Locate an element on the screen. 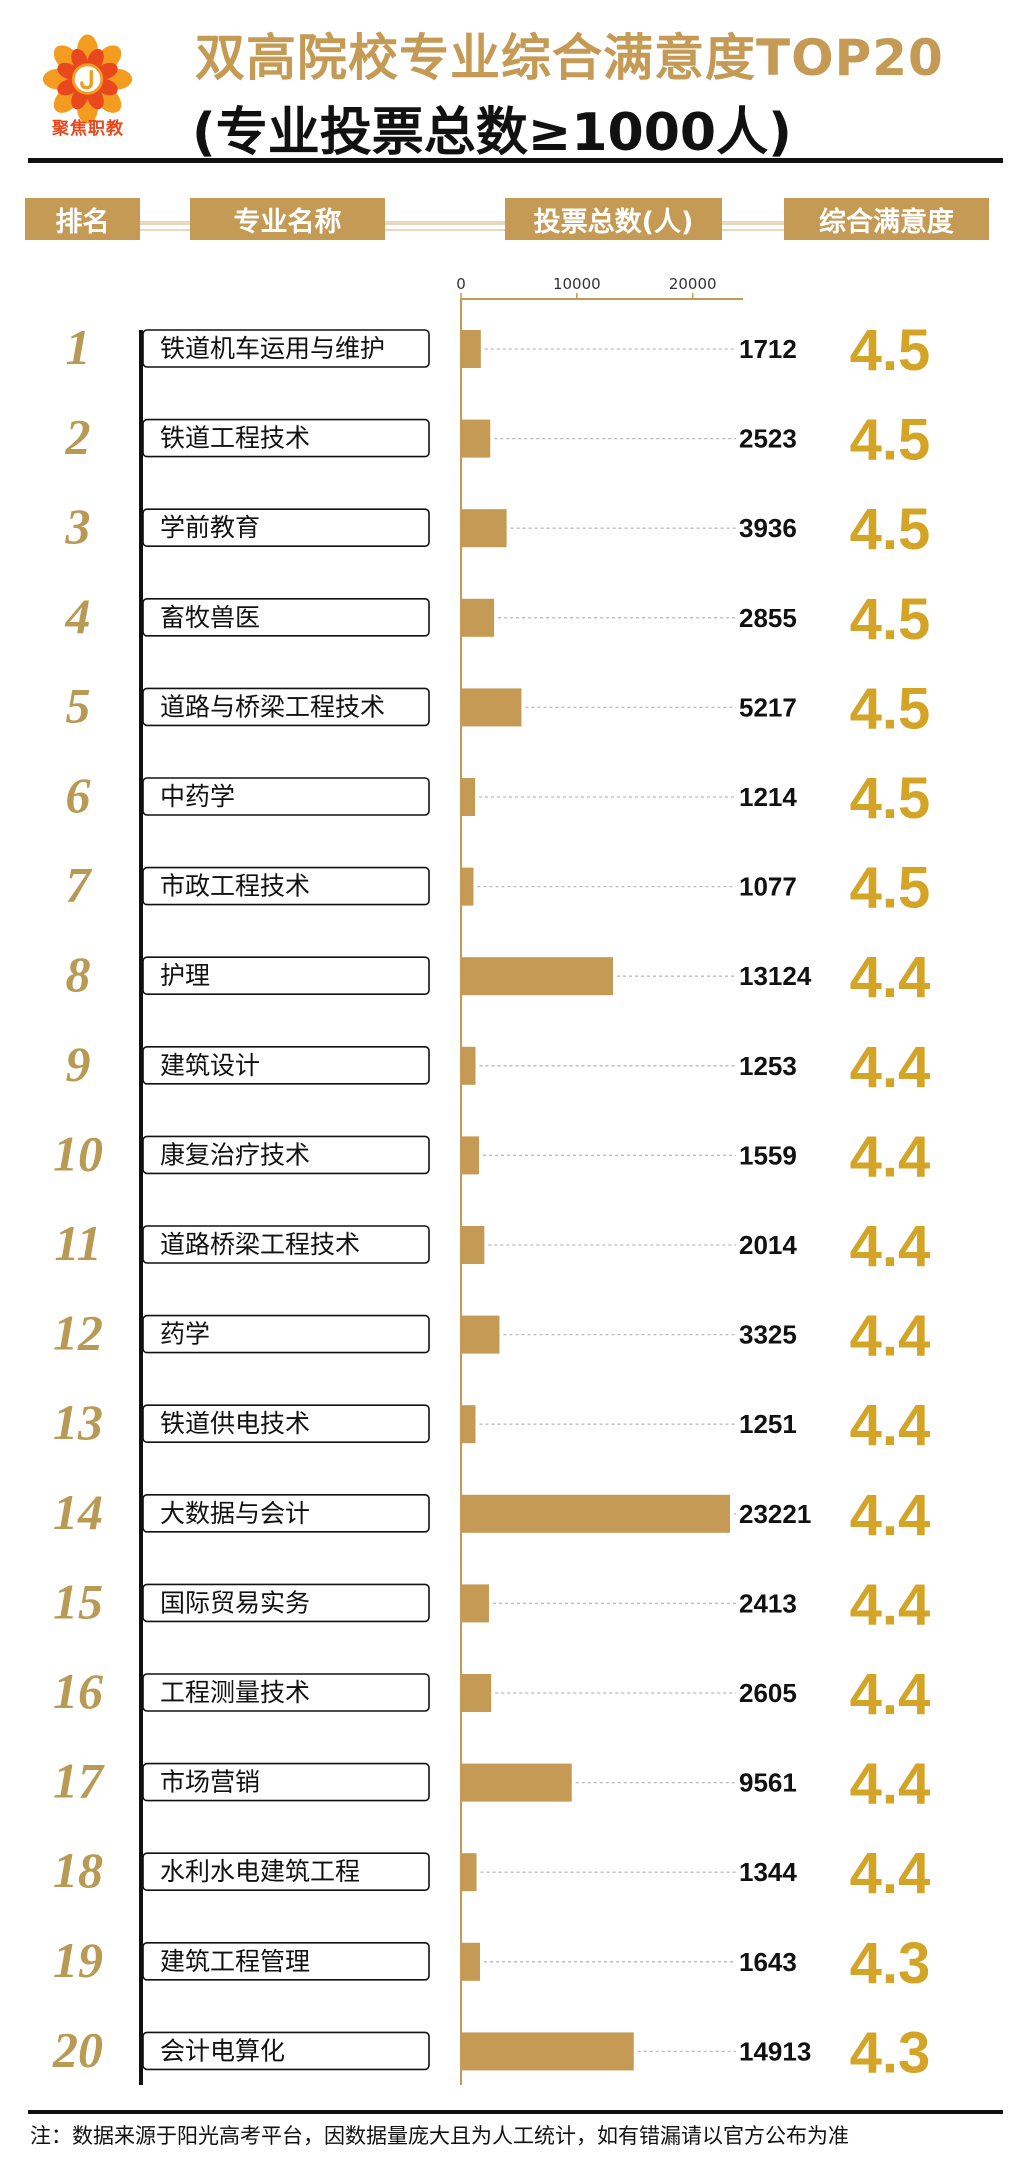 The width and height of the screenshot is (1033, 2158). major-name: 建筑设计 is located at coordinates (210, 1065).